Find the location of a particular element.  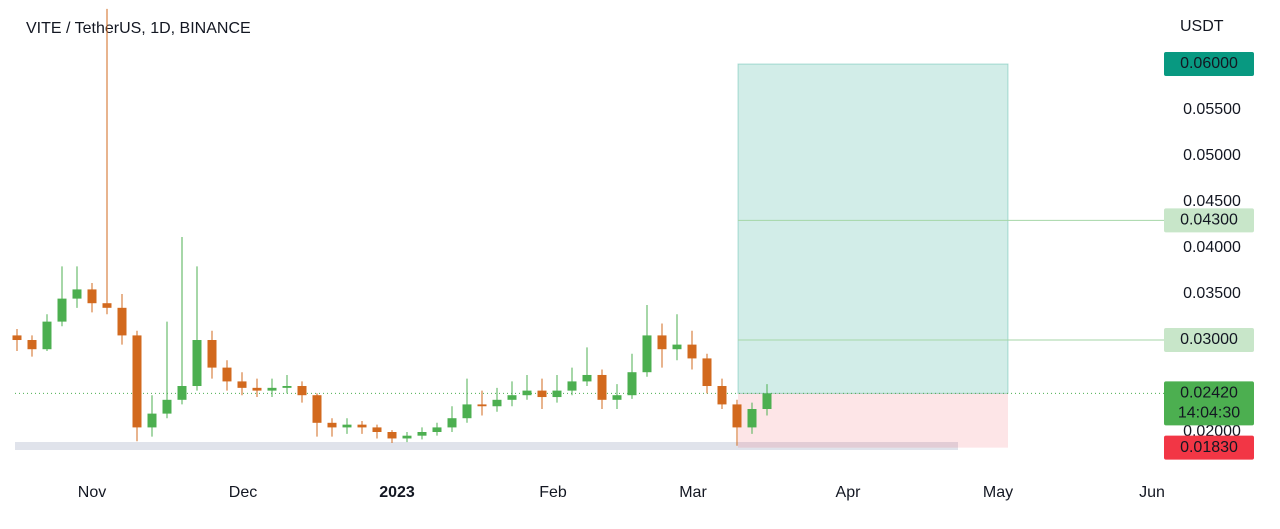

scrollbar is located at coordinates (486, 446).